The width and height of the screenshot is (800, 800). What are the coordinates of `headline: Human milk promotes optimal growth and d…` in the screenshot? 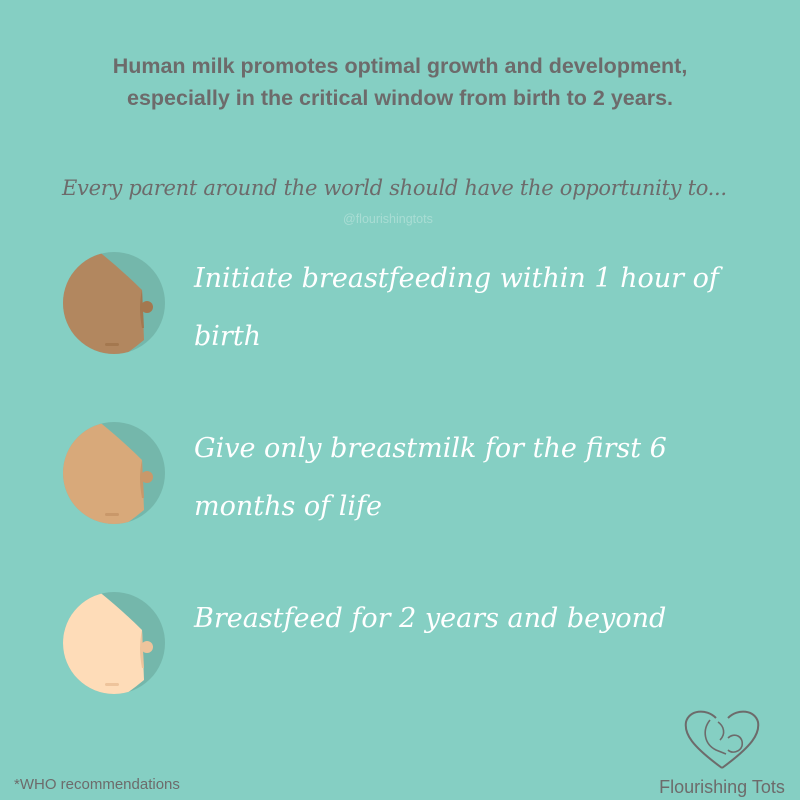 It's located at (400, 82).